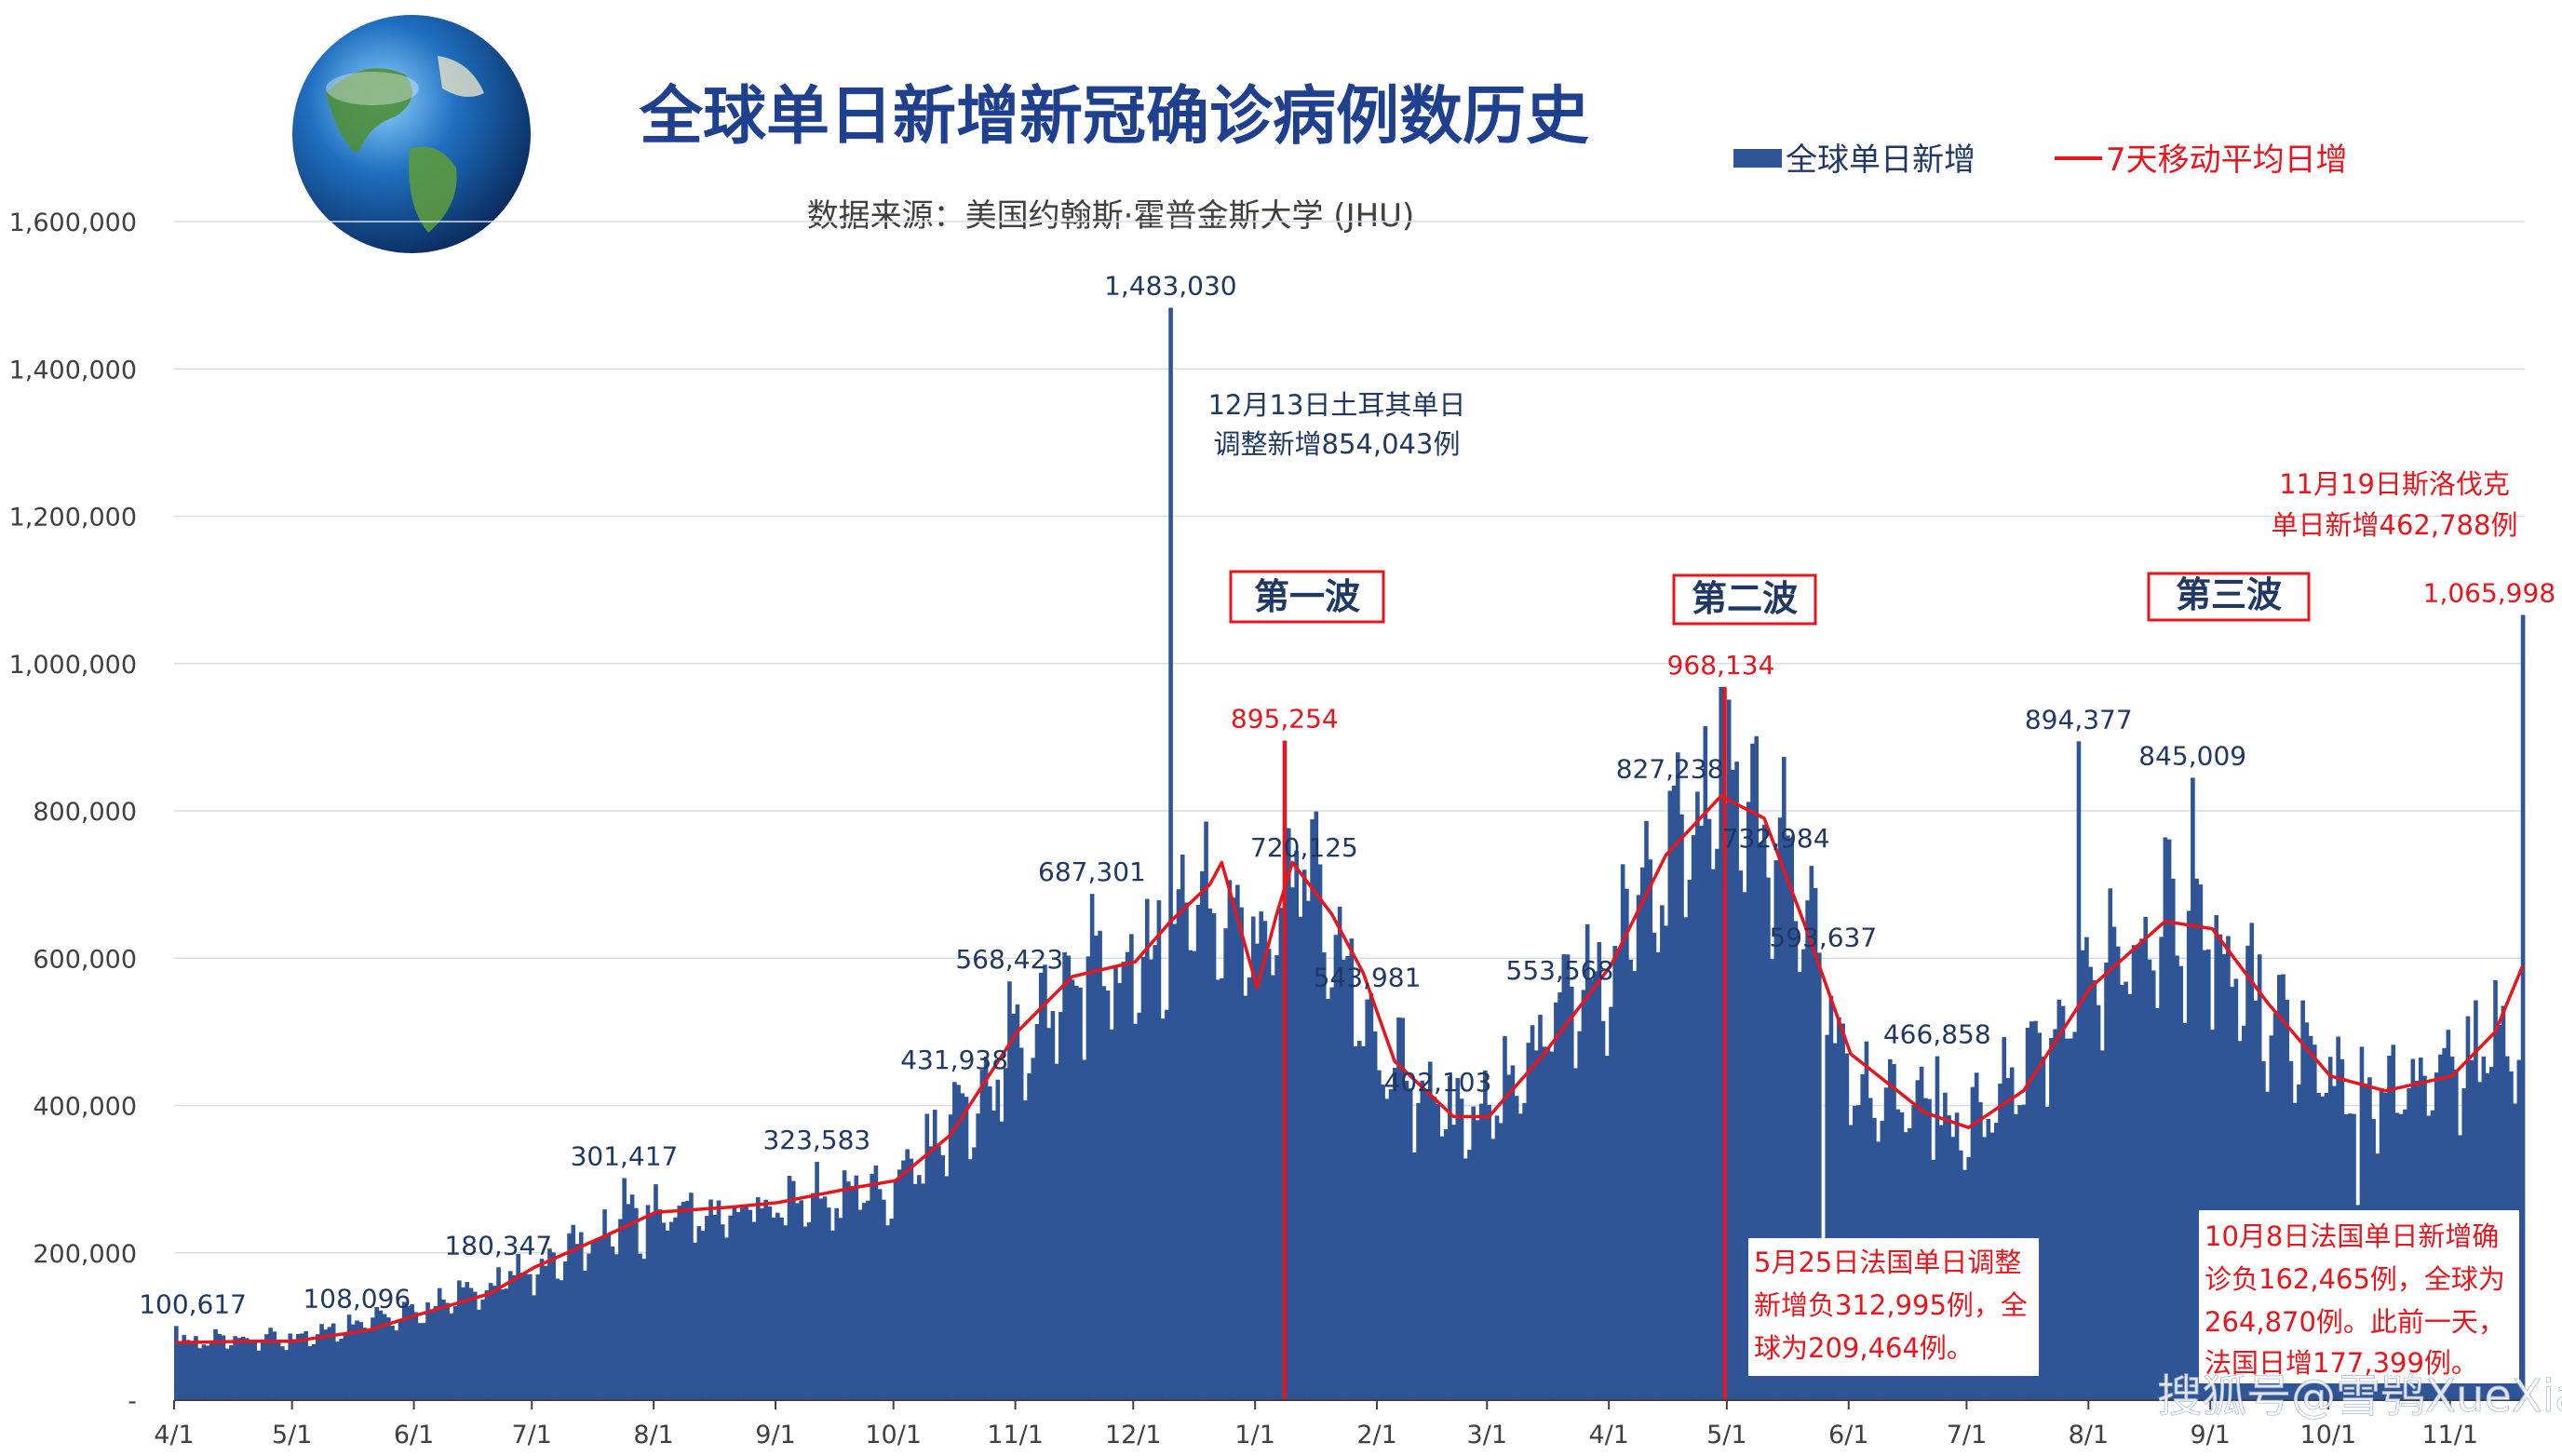 The image size is (2562, 1456). I want to click on data-label: 323,583, so click(816, 1140).